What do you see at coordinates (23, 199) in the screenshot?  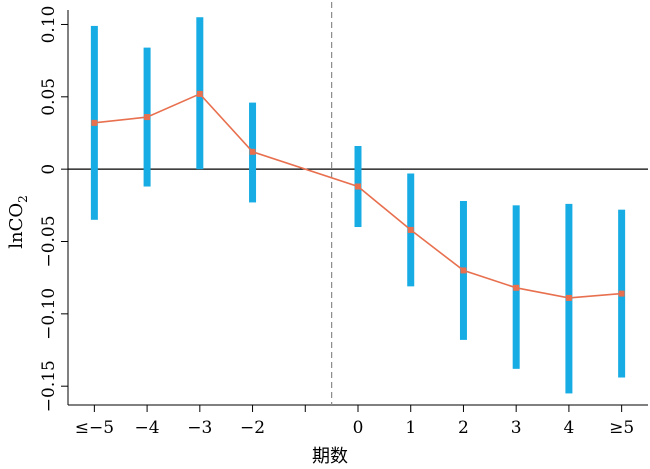 I see `y-axis-title-subscript: 2` at bounding box center [23, 199].